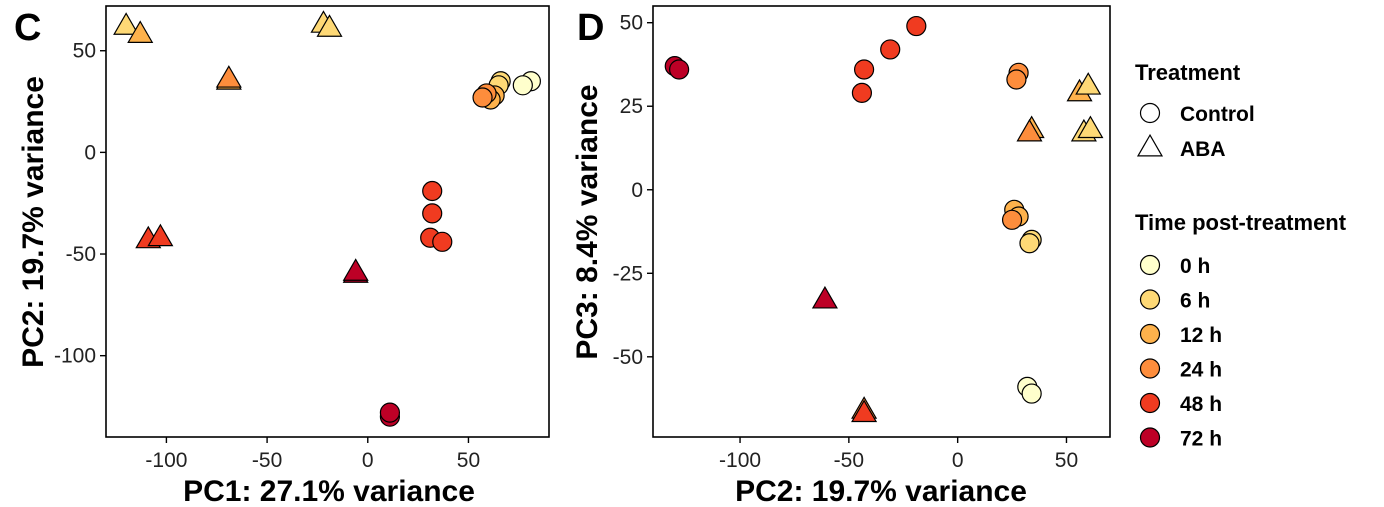 Image resolution: width=1384 pixels, height=507 pixels. What do you see at coordinates (1201, 404) in the screenshot?
I see `legend-time-label: 48 h` at bounding box center [1201, 404].